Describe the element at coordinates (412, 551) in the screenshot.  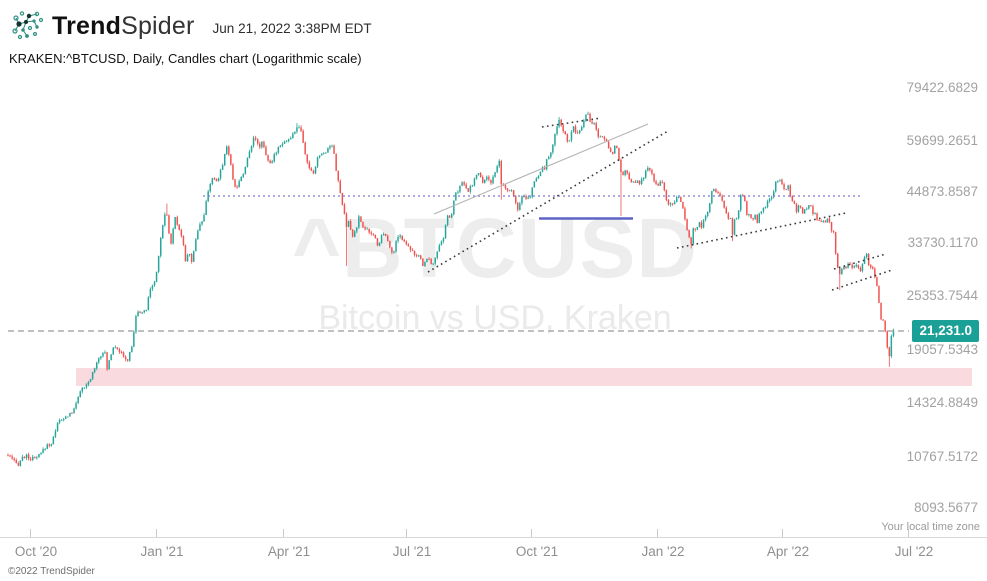
I see `x-axis-label: Jul '21` at that location.